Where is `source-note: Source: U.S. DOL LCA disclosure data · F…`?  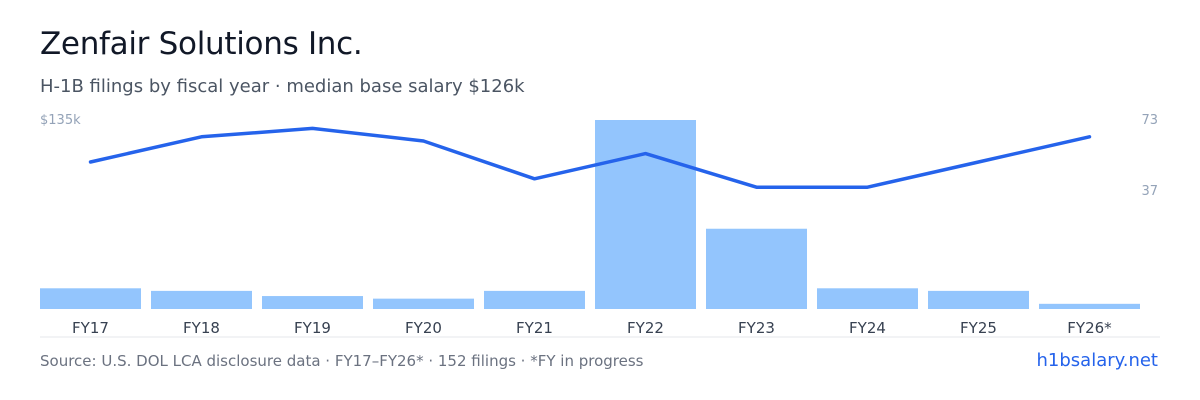 source-note: Source: U.S. DOL LCA disclosure data · F… is located at coordinates (342, 361).